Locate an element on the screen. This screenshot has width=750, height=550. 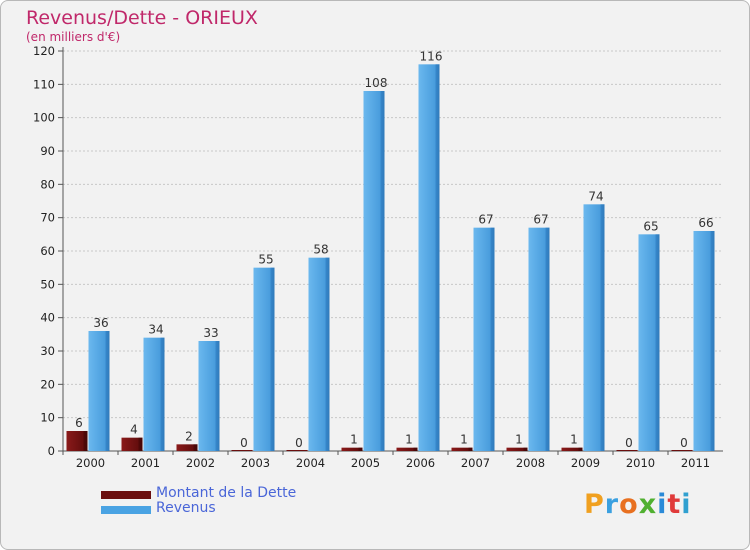
bar-shade-dette-2002 is located at coordinates (195, 447).